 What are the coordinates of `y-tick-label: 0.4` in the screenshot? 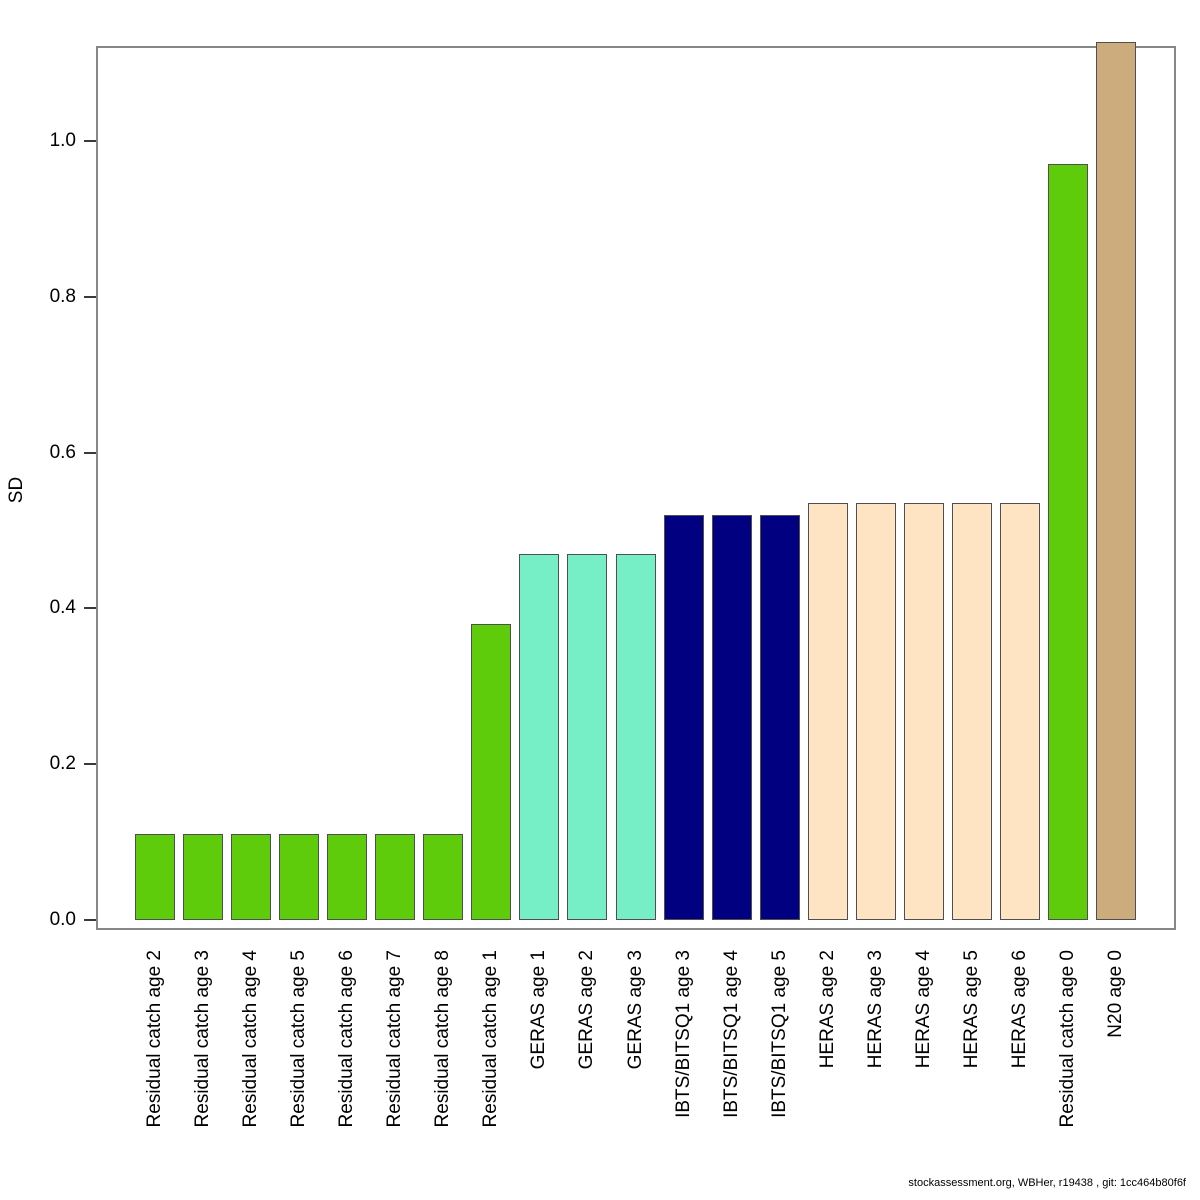 It's located at (62, 608).